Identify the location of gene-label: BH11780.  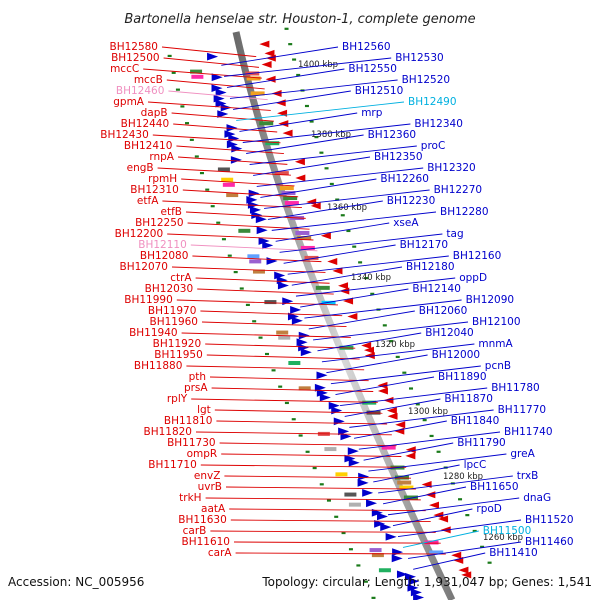
(515, 388).